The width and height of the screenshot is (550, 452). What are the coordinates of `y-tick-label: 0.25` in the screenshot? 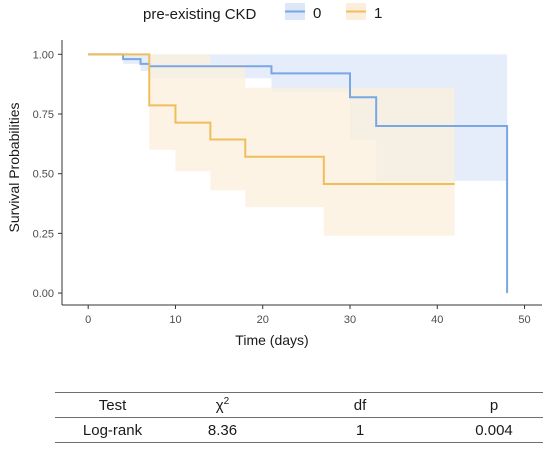 It's located at (43, 234).